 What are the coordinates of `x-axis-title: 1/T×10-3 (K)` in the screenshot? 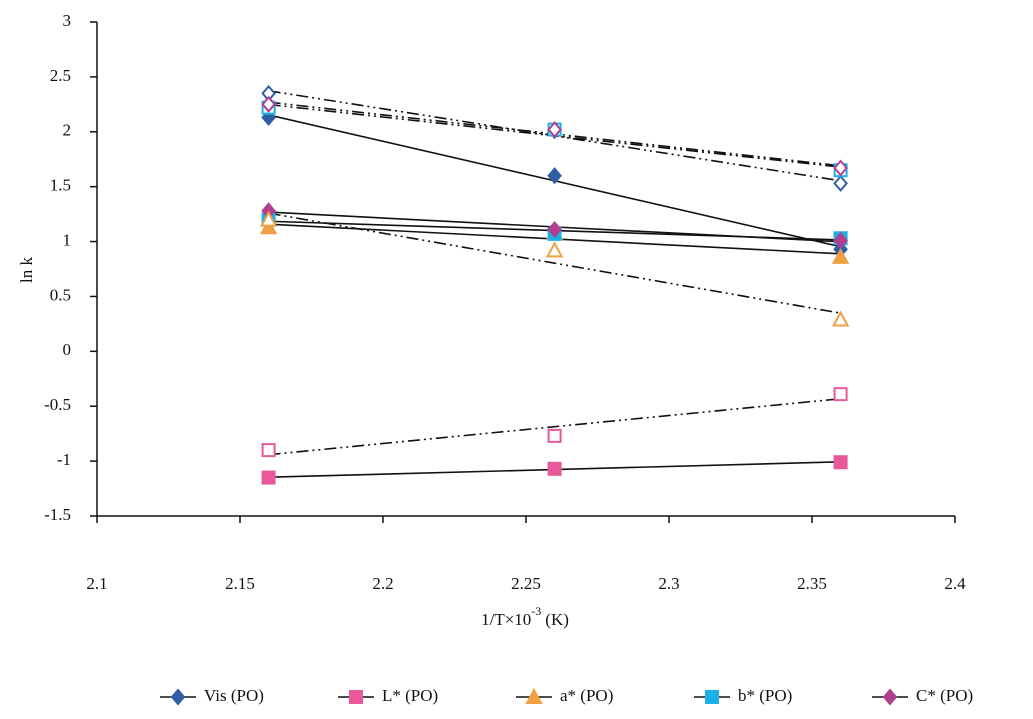 It's located at (525, 616).